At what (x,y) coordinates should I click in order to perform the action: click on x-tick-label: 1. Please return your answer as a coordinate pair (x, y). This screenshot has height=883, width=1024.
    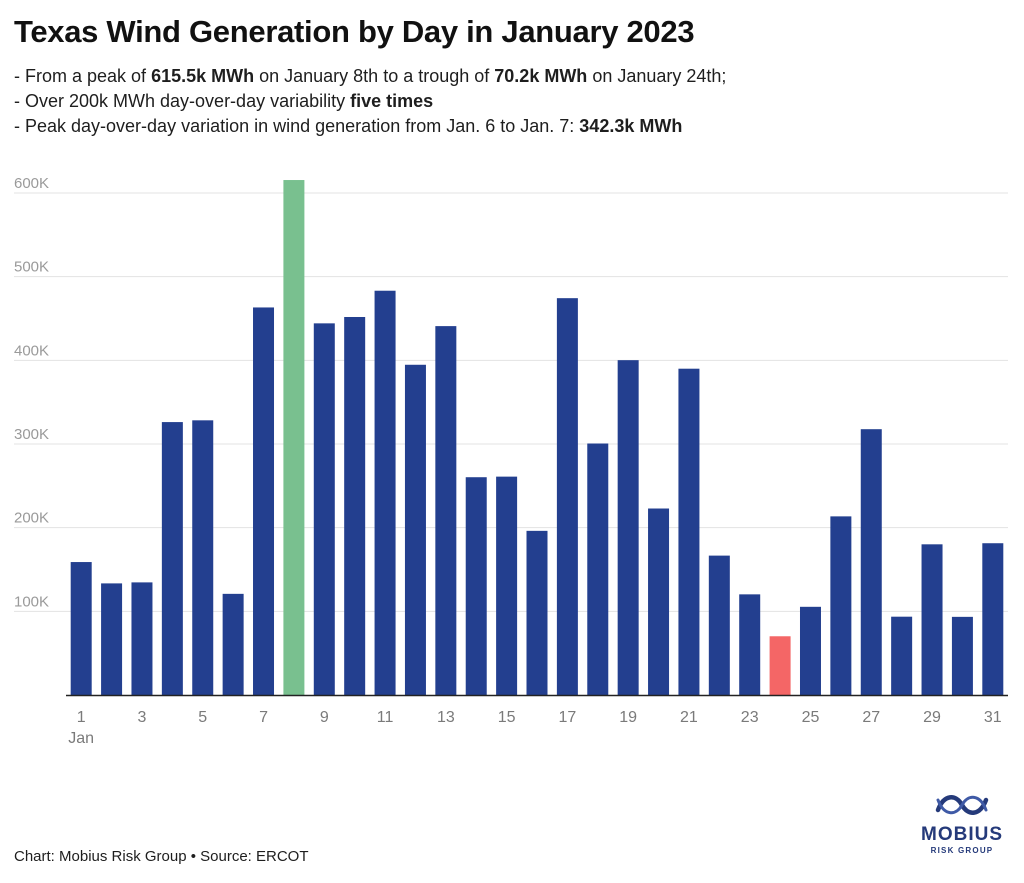
    Looking at the image, I should click on (81, 717).